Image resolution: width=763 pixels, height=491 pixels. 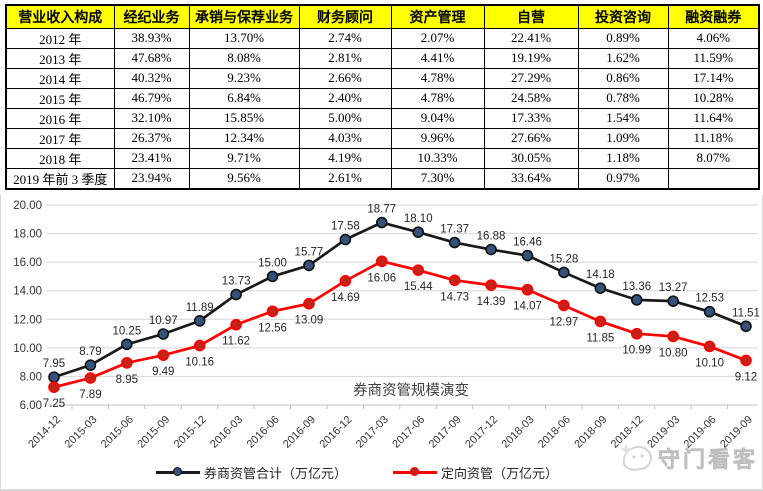 What do you see at coordinates (531, 158) in the screenshot?
I see `value-cell: 30.05%` at bounding box center [531, 158].